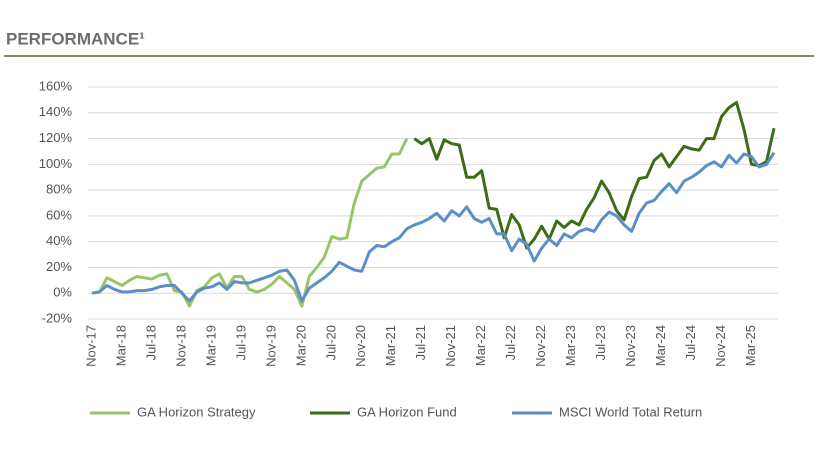  What do you see at coordinates (150, 342) in the screenshot?
I see `x-tick-label: Jul-18` at bounding box center [150, 342].